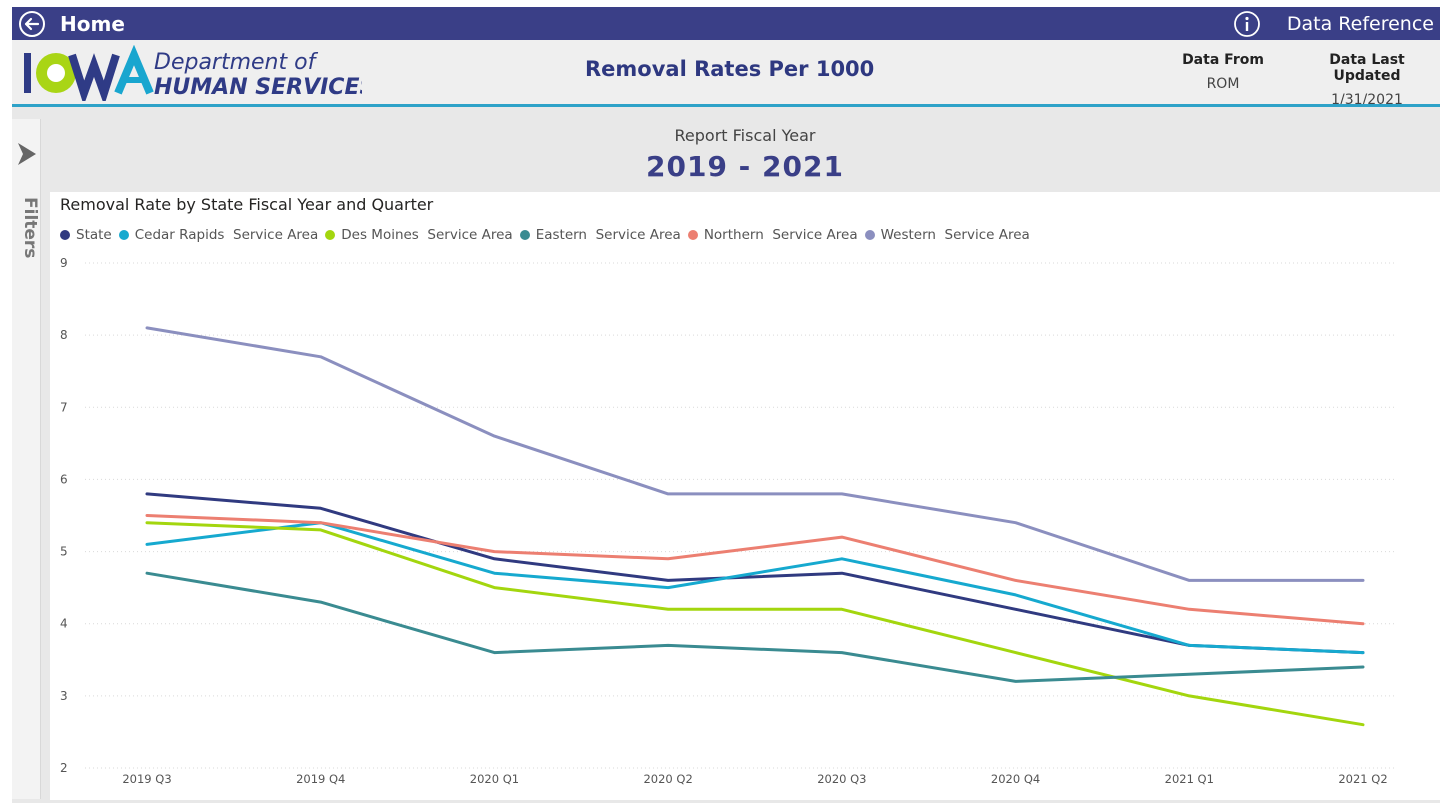 This screenshot has height=803, width=1440. Describe the element at coordinates (226, 235) in the screenshot. I see `legend-label: Cedar Rapids Service Area` at that location.